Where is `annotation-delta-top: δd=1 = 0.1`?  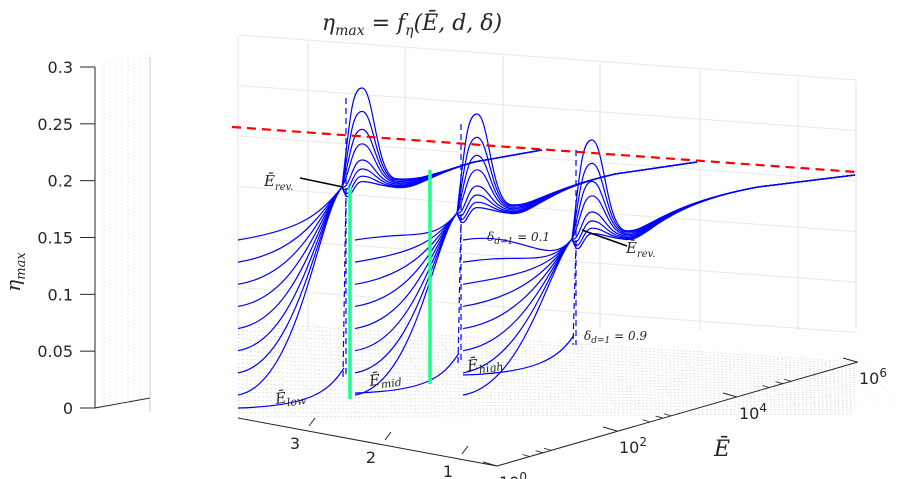 annotation-delta-top: δd=1 = 0.1 is located at coordinates (518, 238).